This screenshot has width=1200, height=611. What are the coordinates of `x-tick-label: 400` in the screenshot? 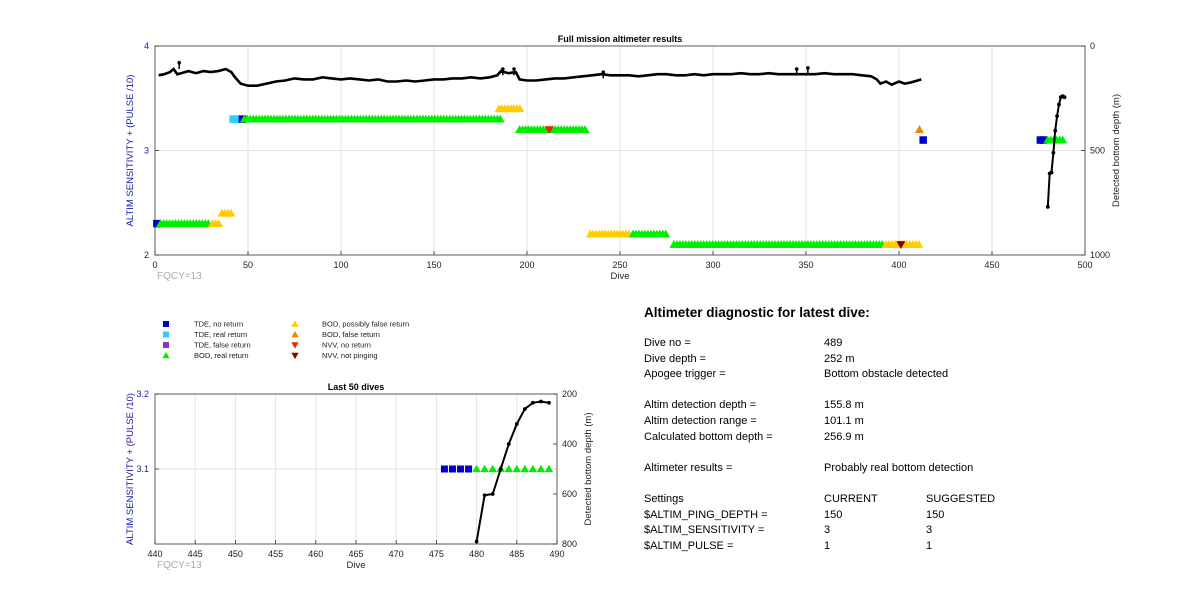 It's located at (898, 265).